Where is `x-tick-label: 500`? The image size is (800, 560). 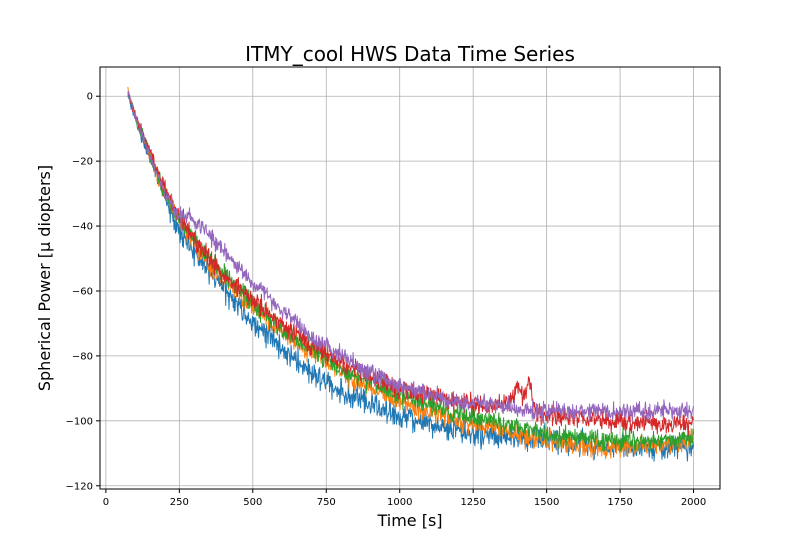
x-tick-label: 500 is located at coordinates (252, 502).